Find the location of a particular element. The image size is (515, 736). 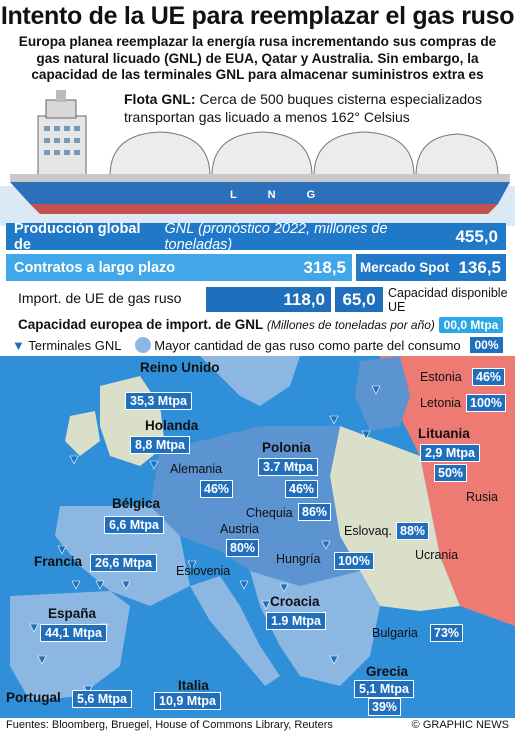

germany-share-tag: 46% is located at coordinates (217, 489).